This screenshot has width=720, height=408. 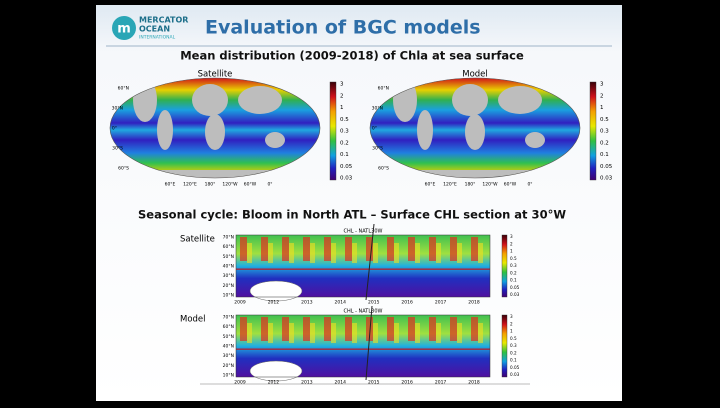 What do you see at coordinates (228, 286) in the screenshot?
I see `lat-label: 20°N` at bounding box center [228, 286].